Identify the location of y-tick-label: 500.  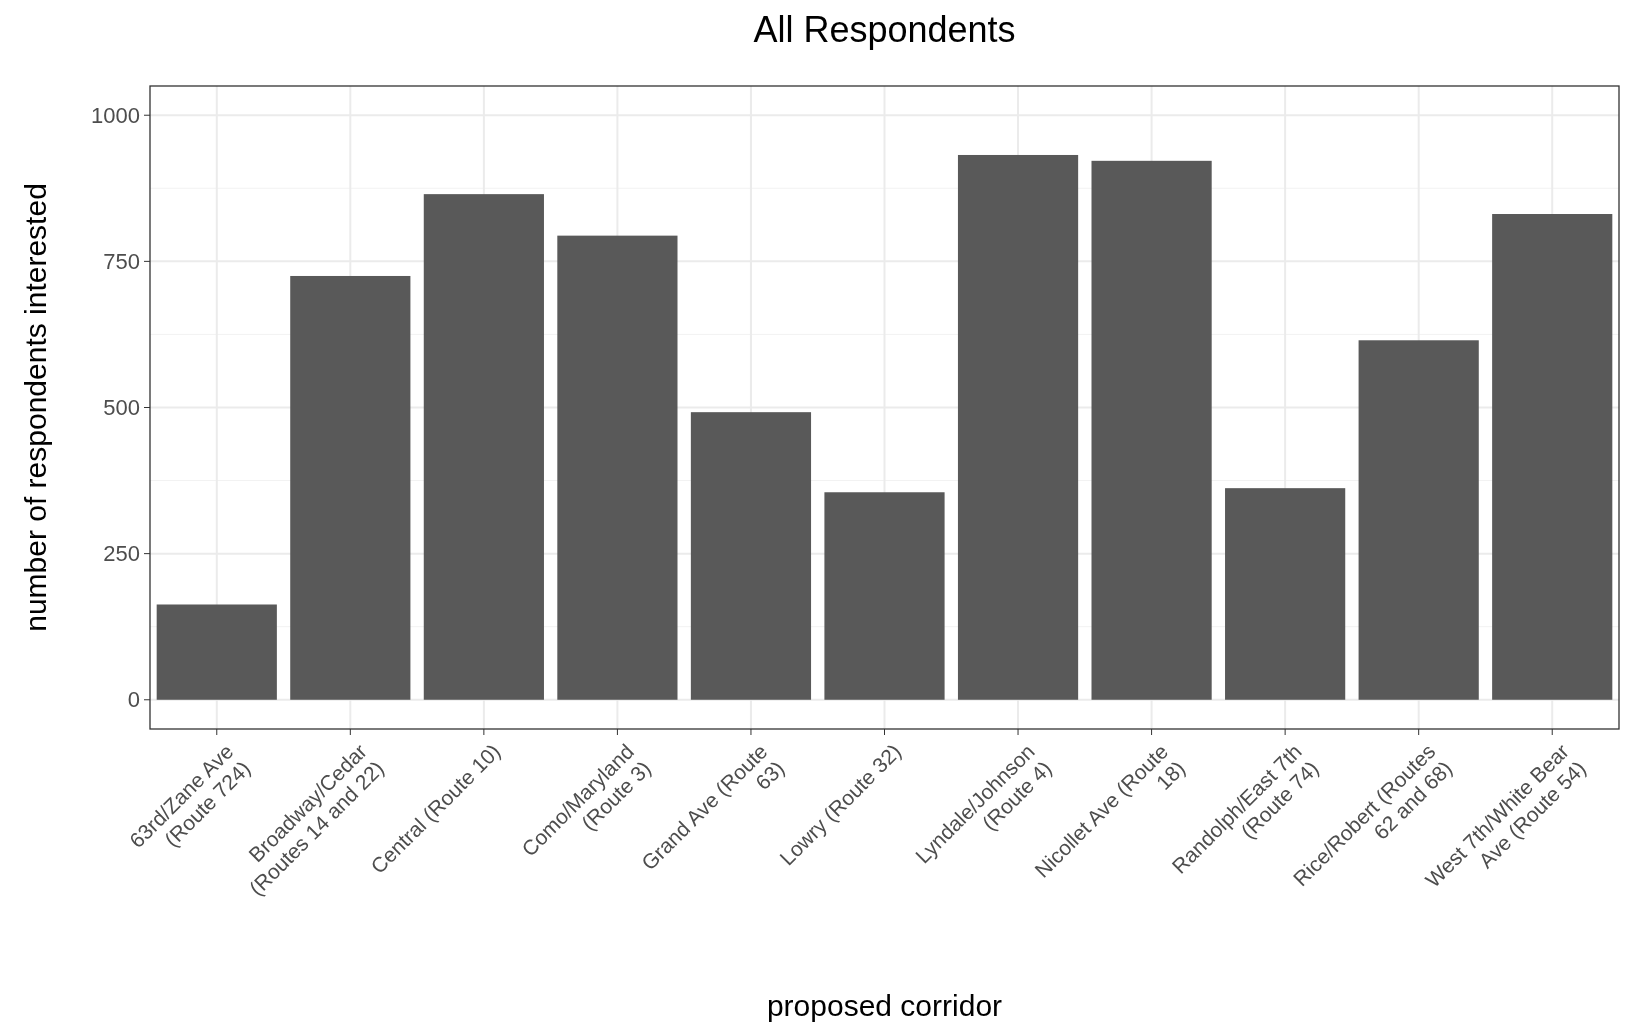
(121, 408).